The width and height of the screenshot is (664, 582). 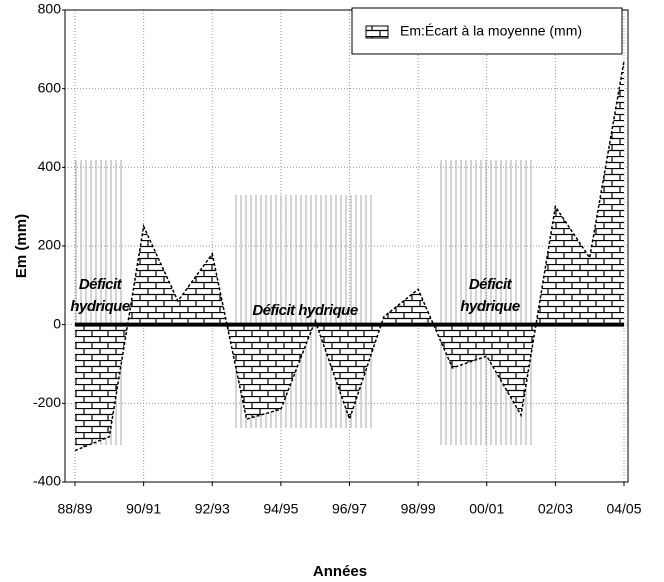 What do you see at coordinates (377, 32) in the screenshot?
I see `legend-swatch` at bounding box center [377, 32].